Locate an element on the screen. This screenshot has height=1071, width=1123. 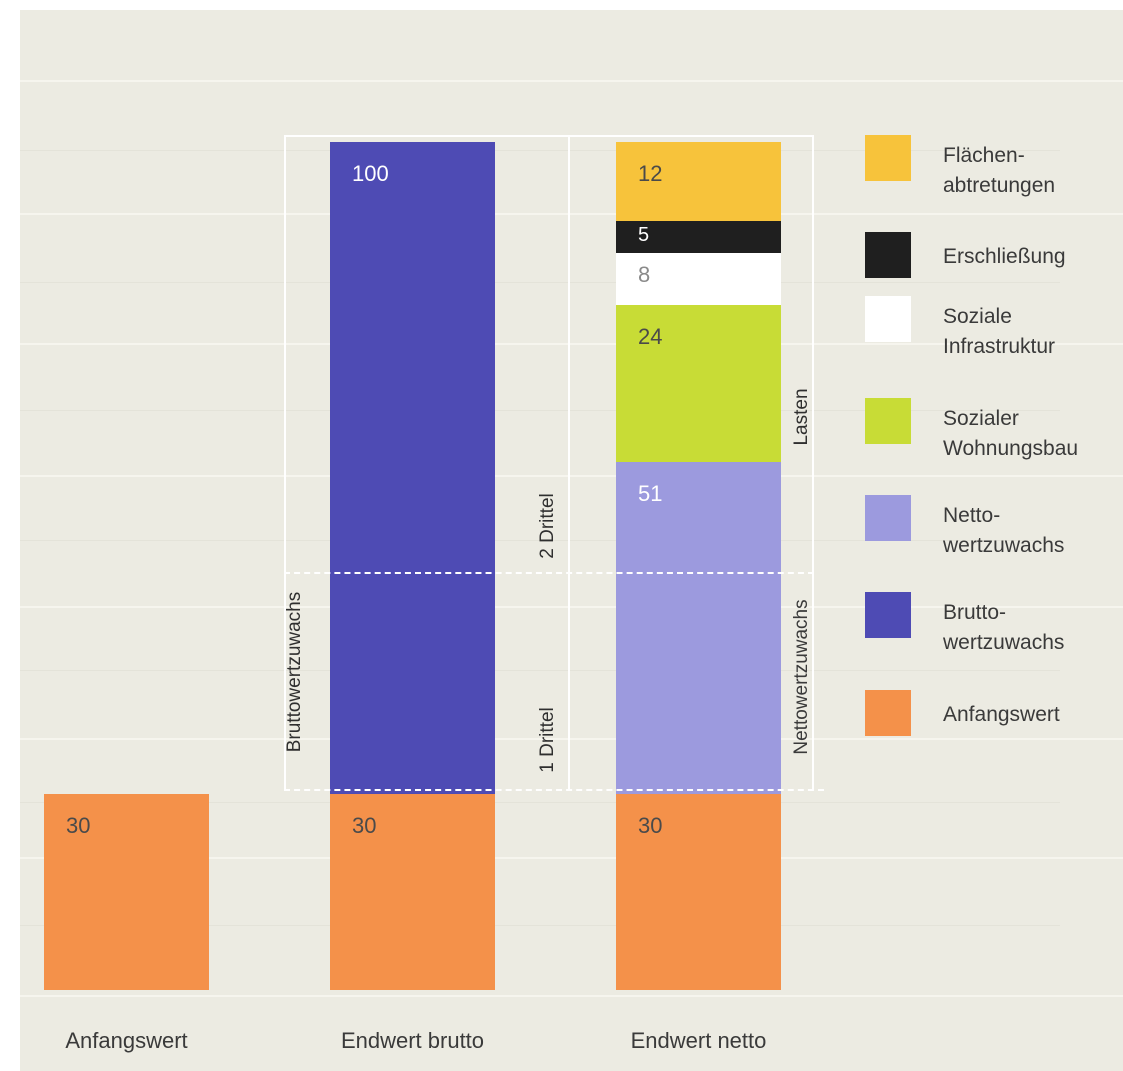
third-divider-line is located at coordinates (549, 573).